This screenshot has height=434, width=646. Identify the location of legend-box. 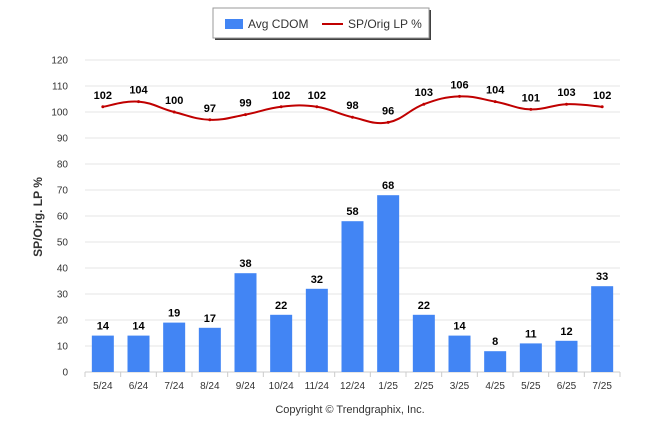
(321, 23).